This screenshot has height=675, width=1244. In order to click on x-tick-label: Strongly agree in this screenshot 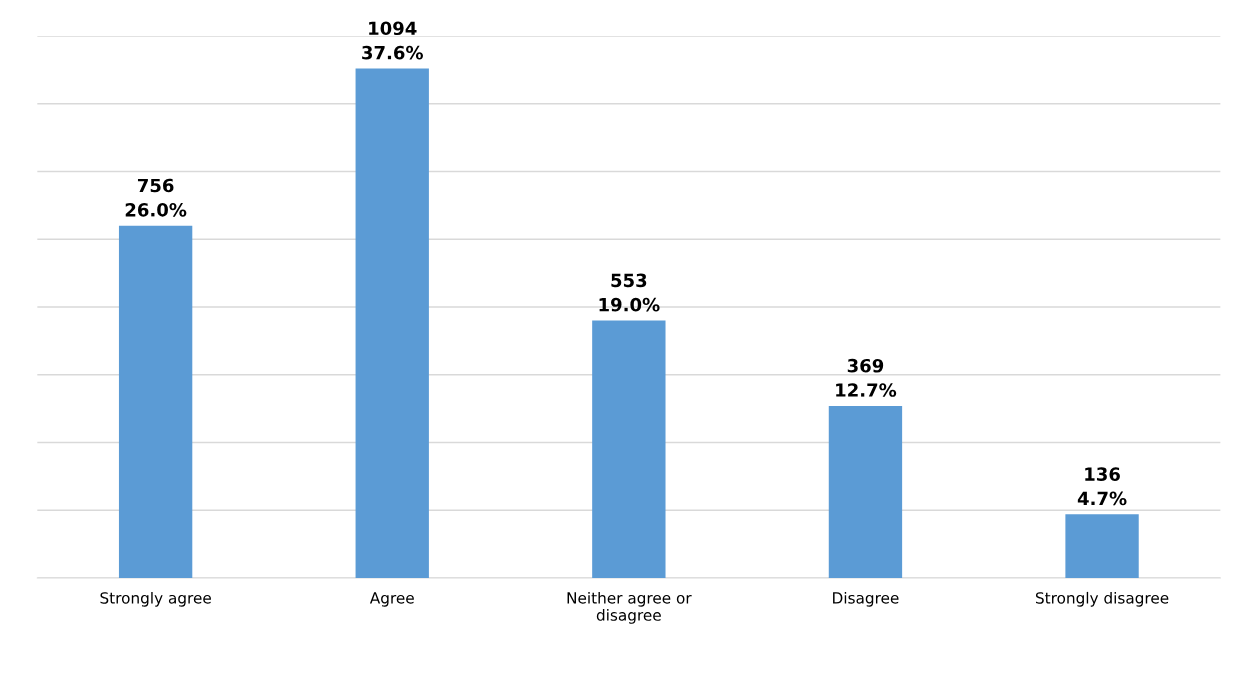, I will do `click(155, 599)`.